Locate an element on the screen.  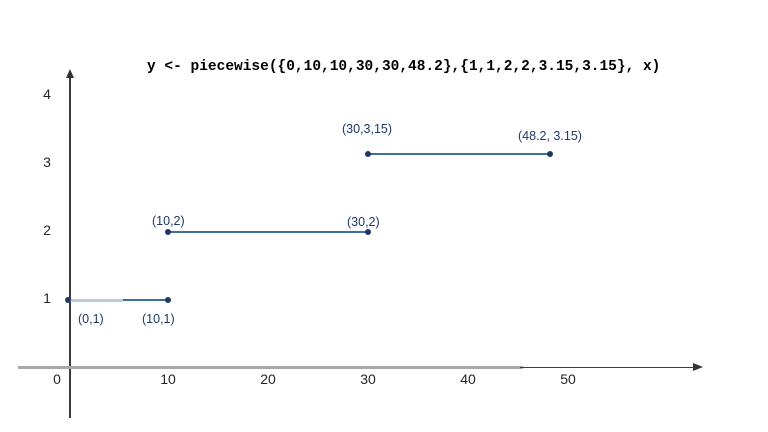
point-label: (30,3,15) is located at coordinates (367, 128).